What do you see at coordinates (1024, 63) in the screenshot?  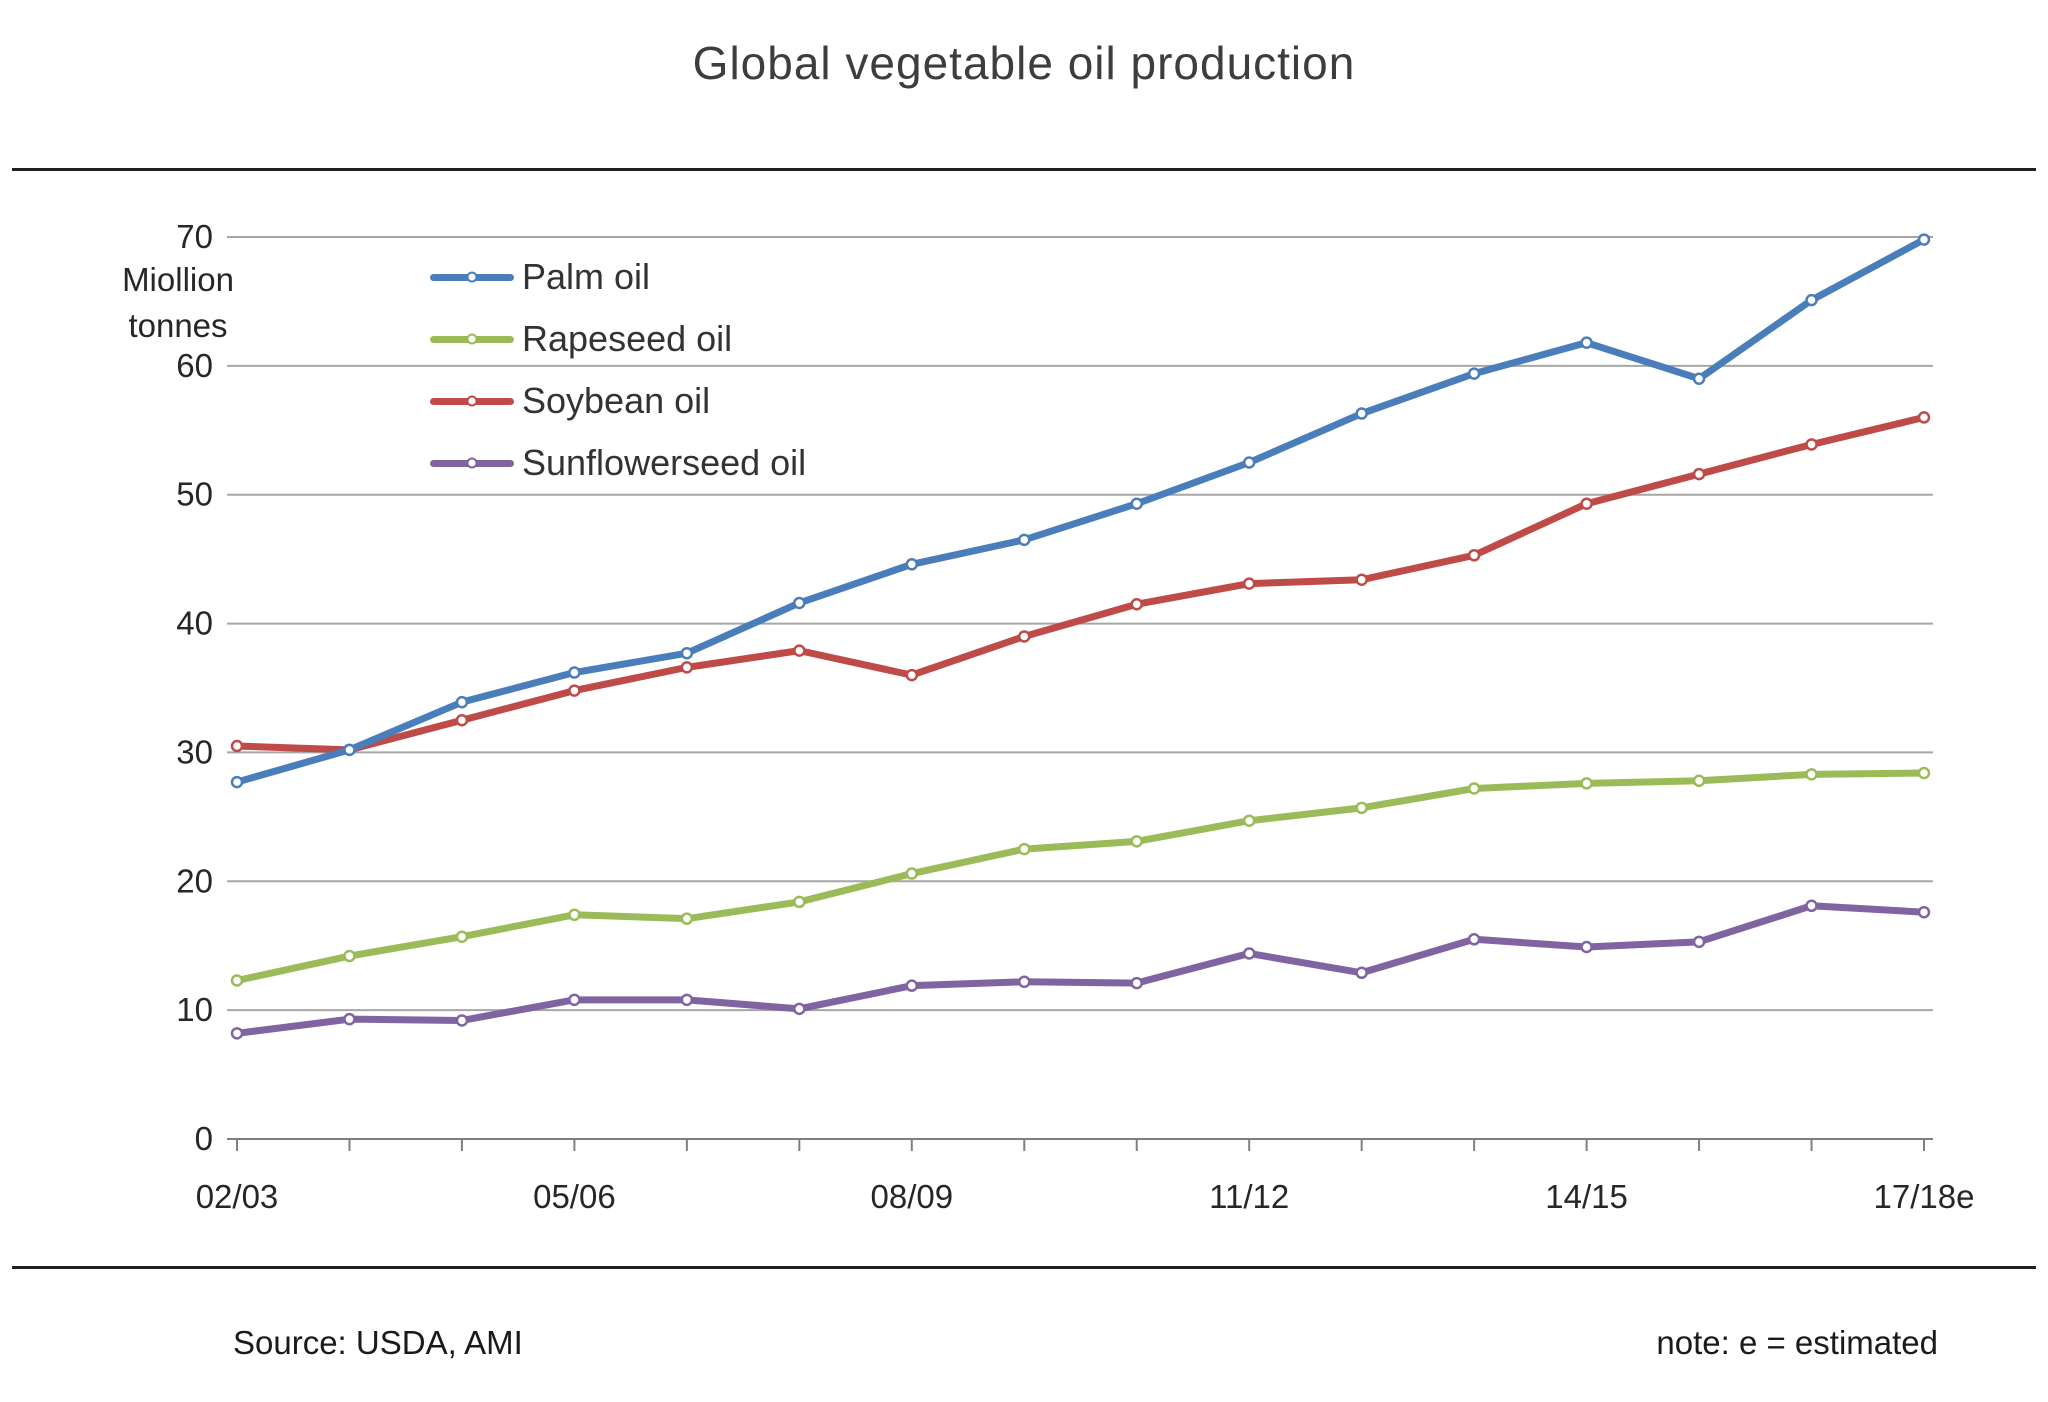 I see `chart-title: Global vegetable oil production` at bounding box center [1024, 63].